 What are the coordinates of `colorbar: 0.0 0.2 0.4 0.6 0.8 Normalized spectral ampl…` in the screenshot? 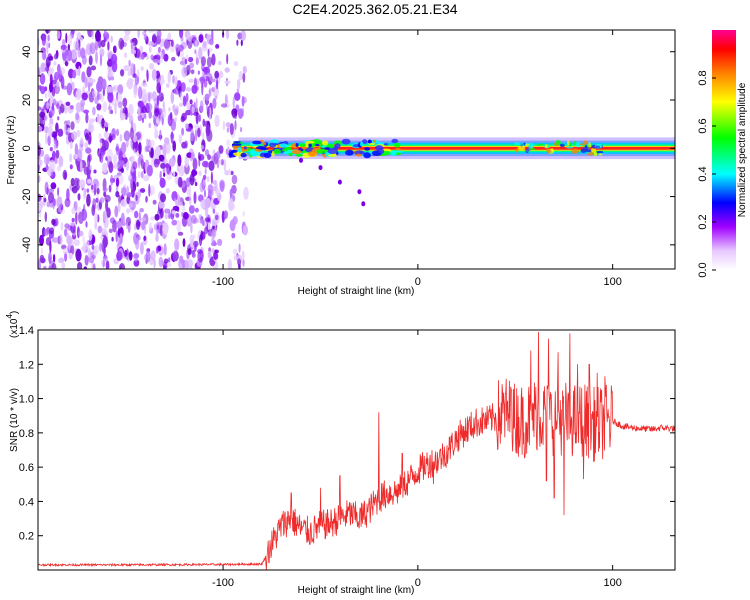 It's located at (722, 154).